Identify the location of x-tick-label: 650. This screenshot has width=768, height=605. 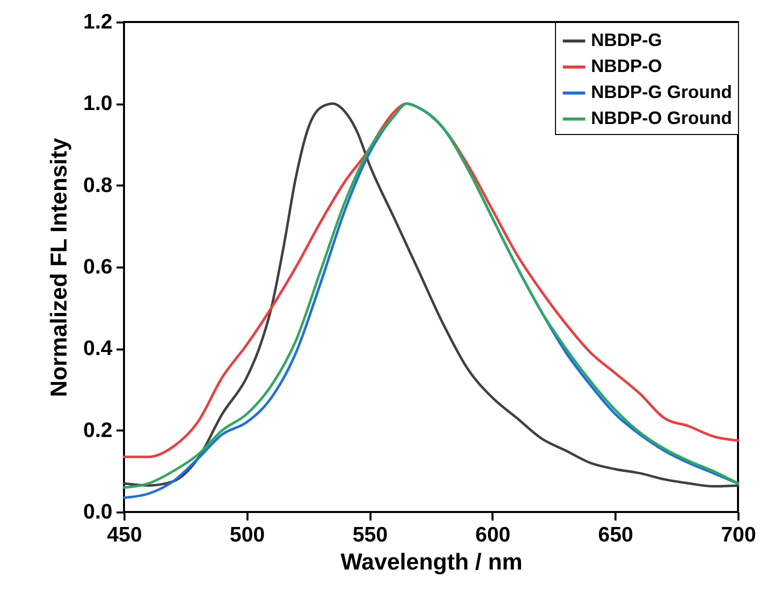
(616, 535).